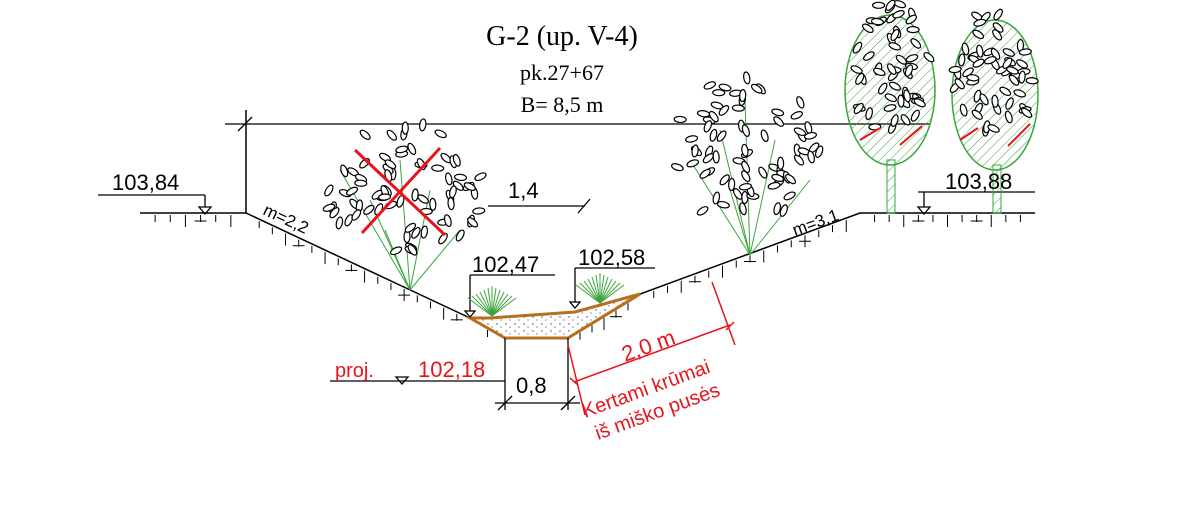 The height and width of the screenshot is (529, 1179). I want to click on elevation-bottom-left: 102,47, so click(505, 264).